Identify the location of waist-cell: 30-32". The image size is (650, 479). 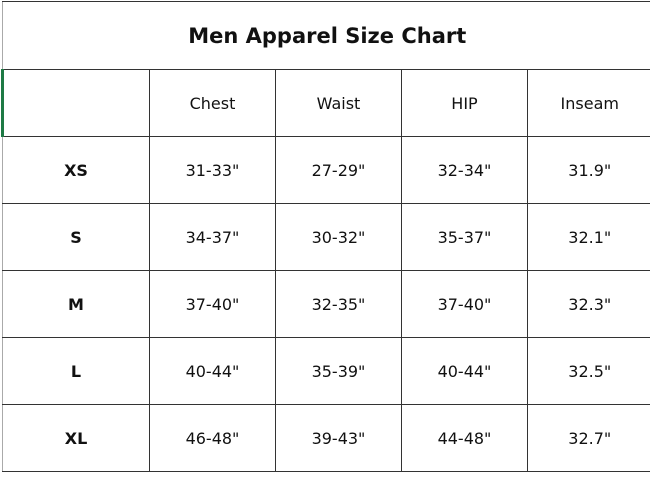
(338, 237).